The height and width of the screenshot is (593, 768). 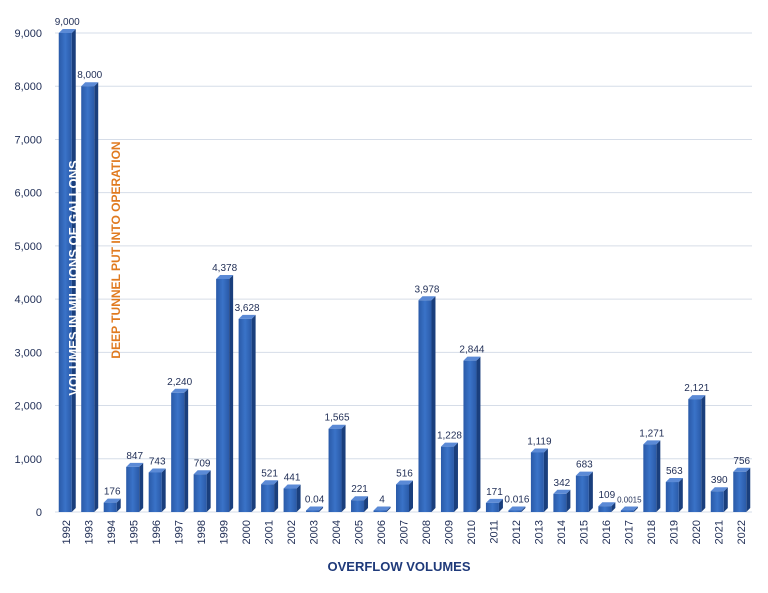 What do you see at coordinates (225, 532) in the screenshot?
I see `x-tick-label-1999: 1999` at bounding box center [225, 532].